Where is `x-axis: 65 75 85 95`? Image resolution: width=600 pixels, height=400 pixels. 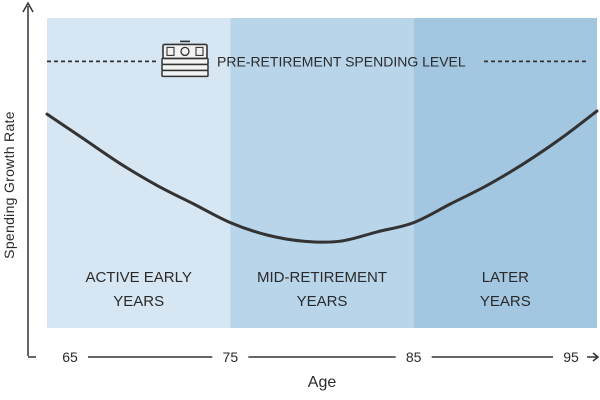 x-axis: 65 75 85 95 is located at coordinates (314, 357).